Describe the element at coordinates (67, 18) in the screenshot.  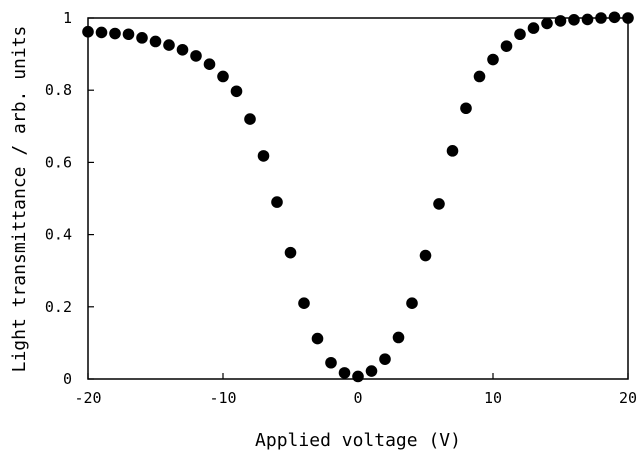
I see `y-tick-label: 1` at that location.